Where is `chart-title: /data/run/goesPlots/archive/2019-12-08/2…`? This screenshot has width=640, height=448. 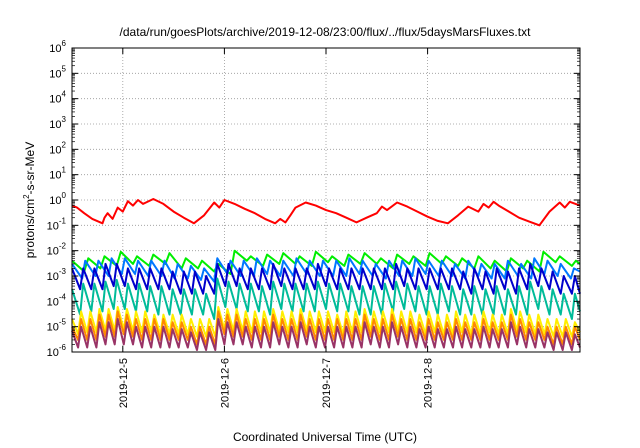
chart-title: /data/run/goesPlots/archive/2019-12-08/2… is located at coordinates (326, 32).